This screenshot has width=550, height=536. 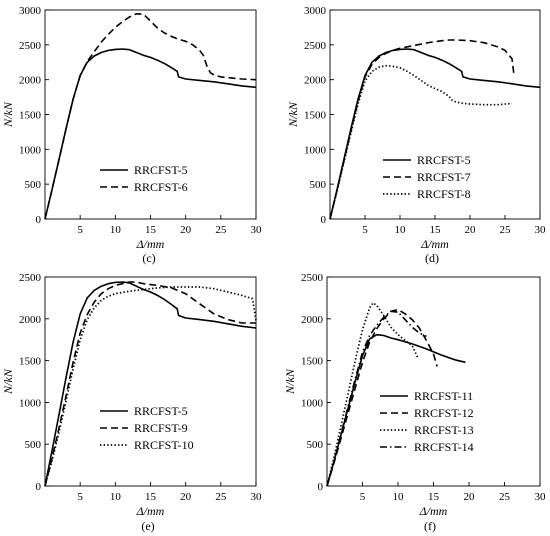 What do you see at coordinates (444, 447) in the screenshot?
I see `legend-label: RRCFST-14` at bounding box center [444, 447].